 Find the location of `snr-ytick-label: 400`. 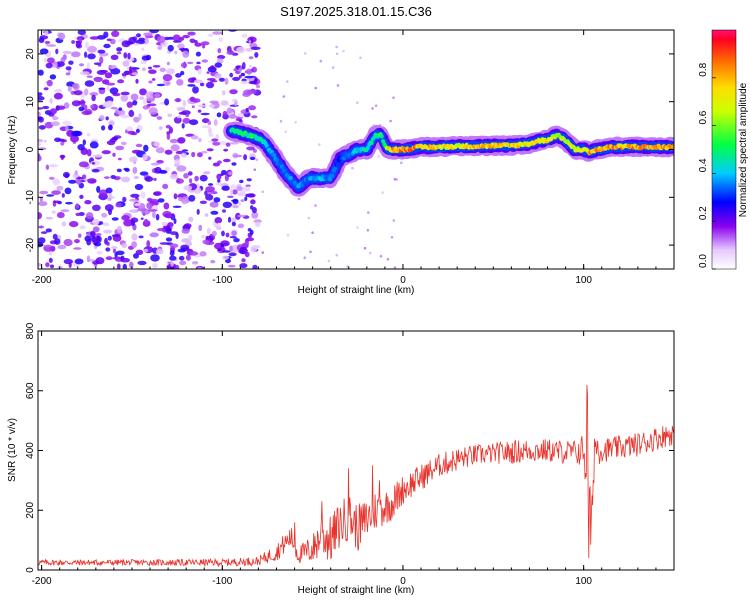

snr-ytick-label: 400 is located at coordinates (30, 450).